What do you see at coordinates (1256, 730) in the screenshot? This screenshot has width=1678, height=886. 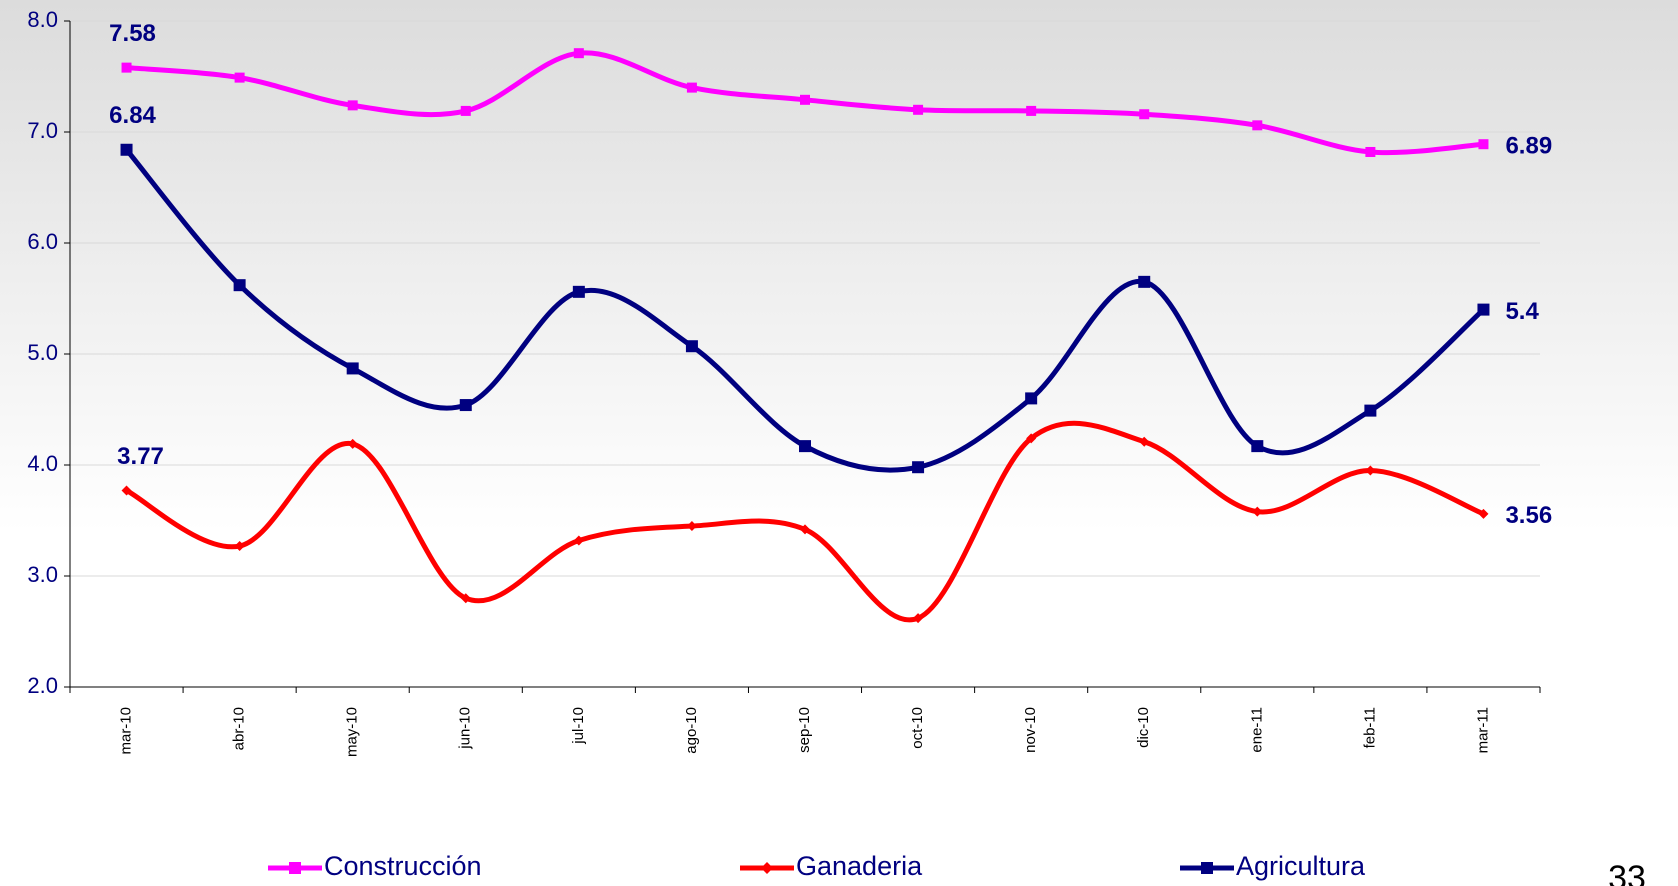 I see `x-tick-label: ene-11` at bounding box center [1256, 730].